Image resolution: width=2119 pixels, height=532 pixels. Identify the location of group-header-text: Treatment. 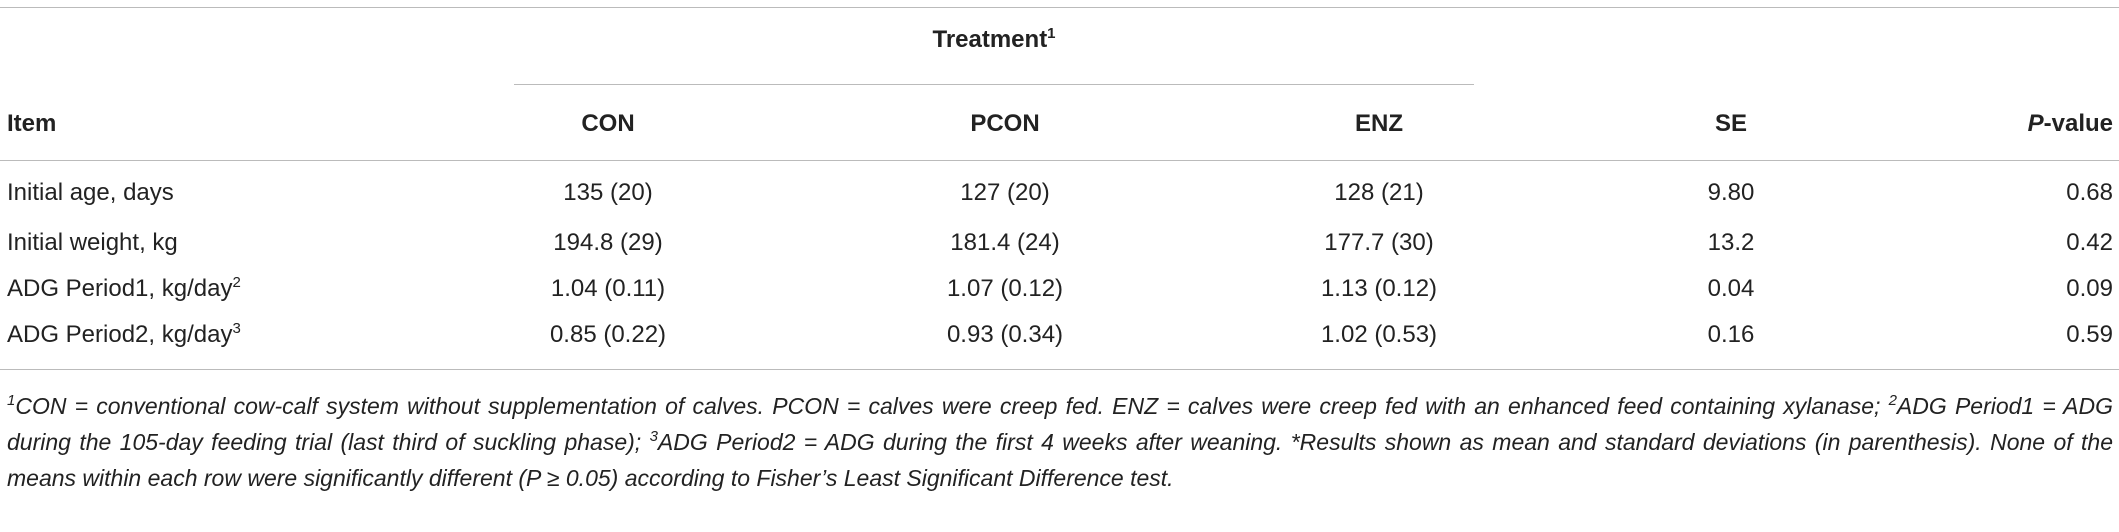
(990, 39).